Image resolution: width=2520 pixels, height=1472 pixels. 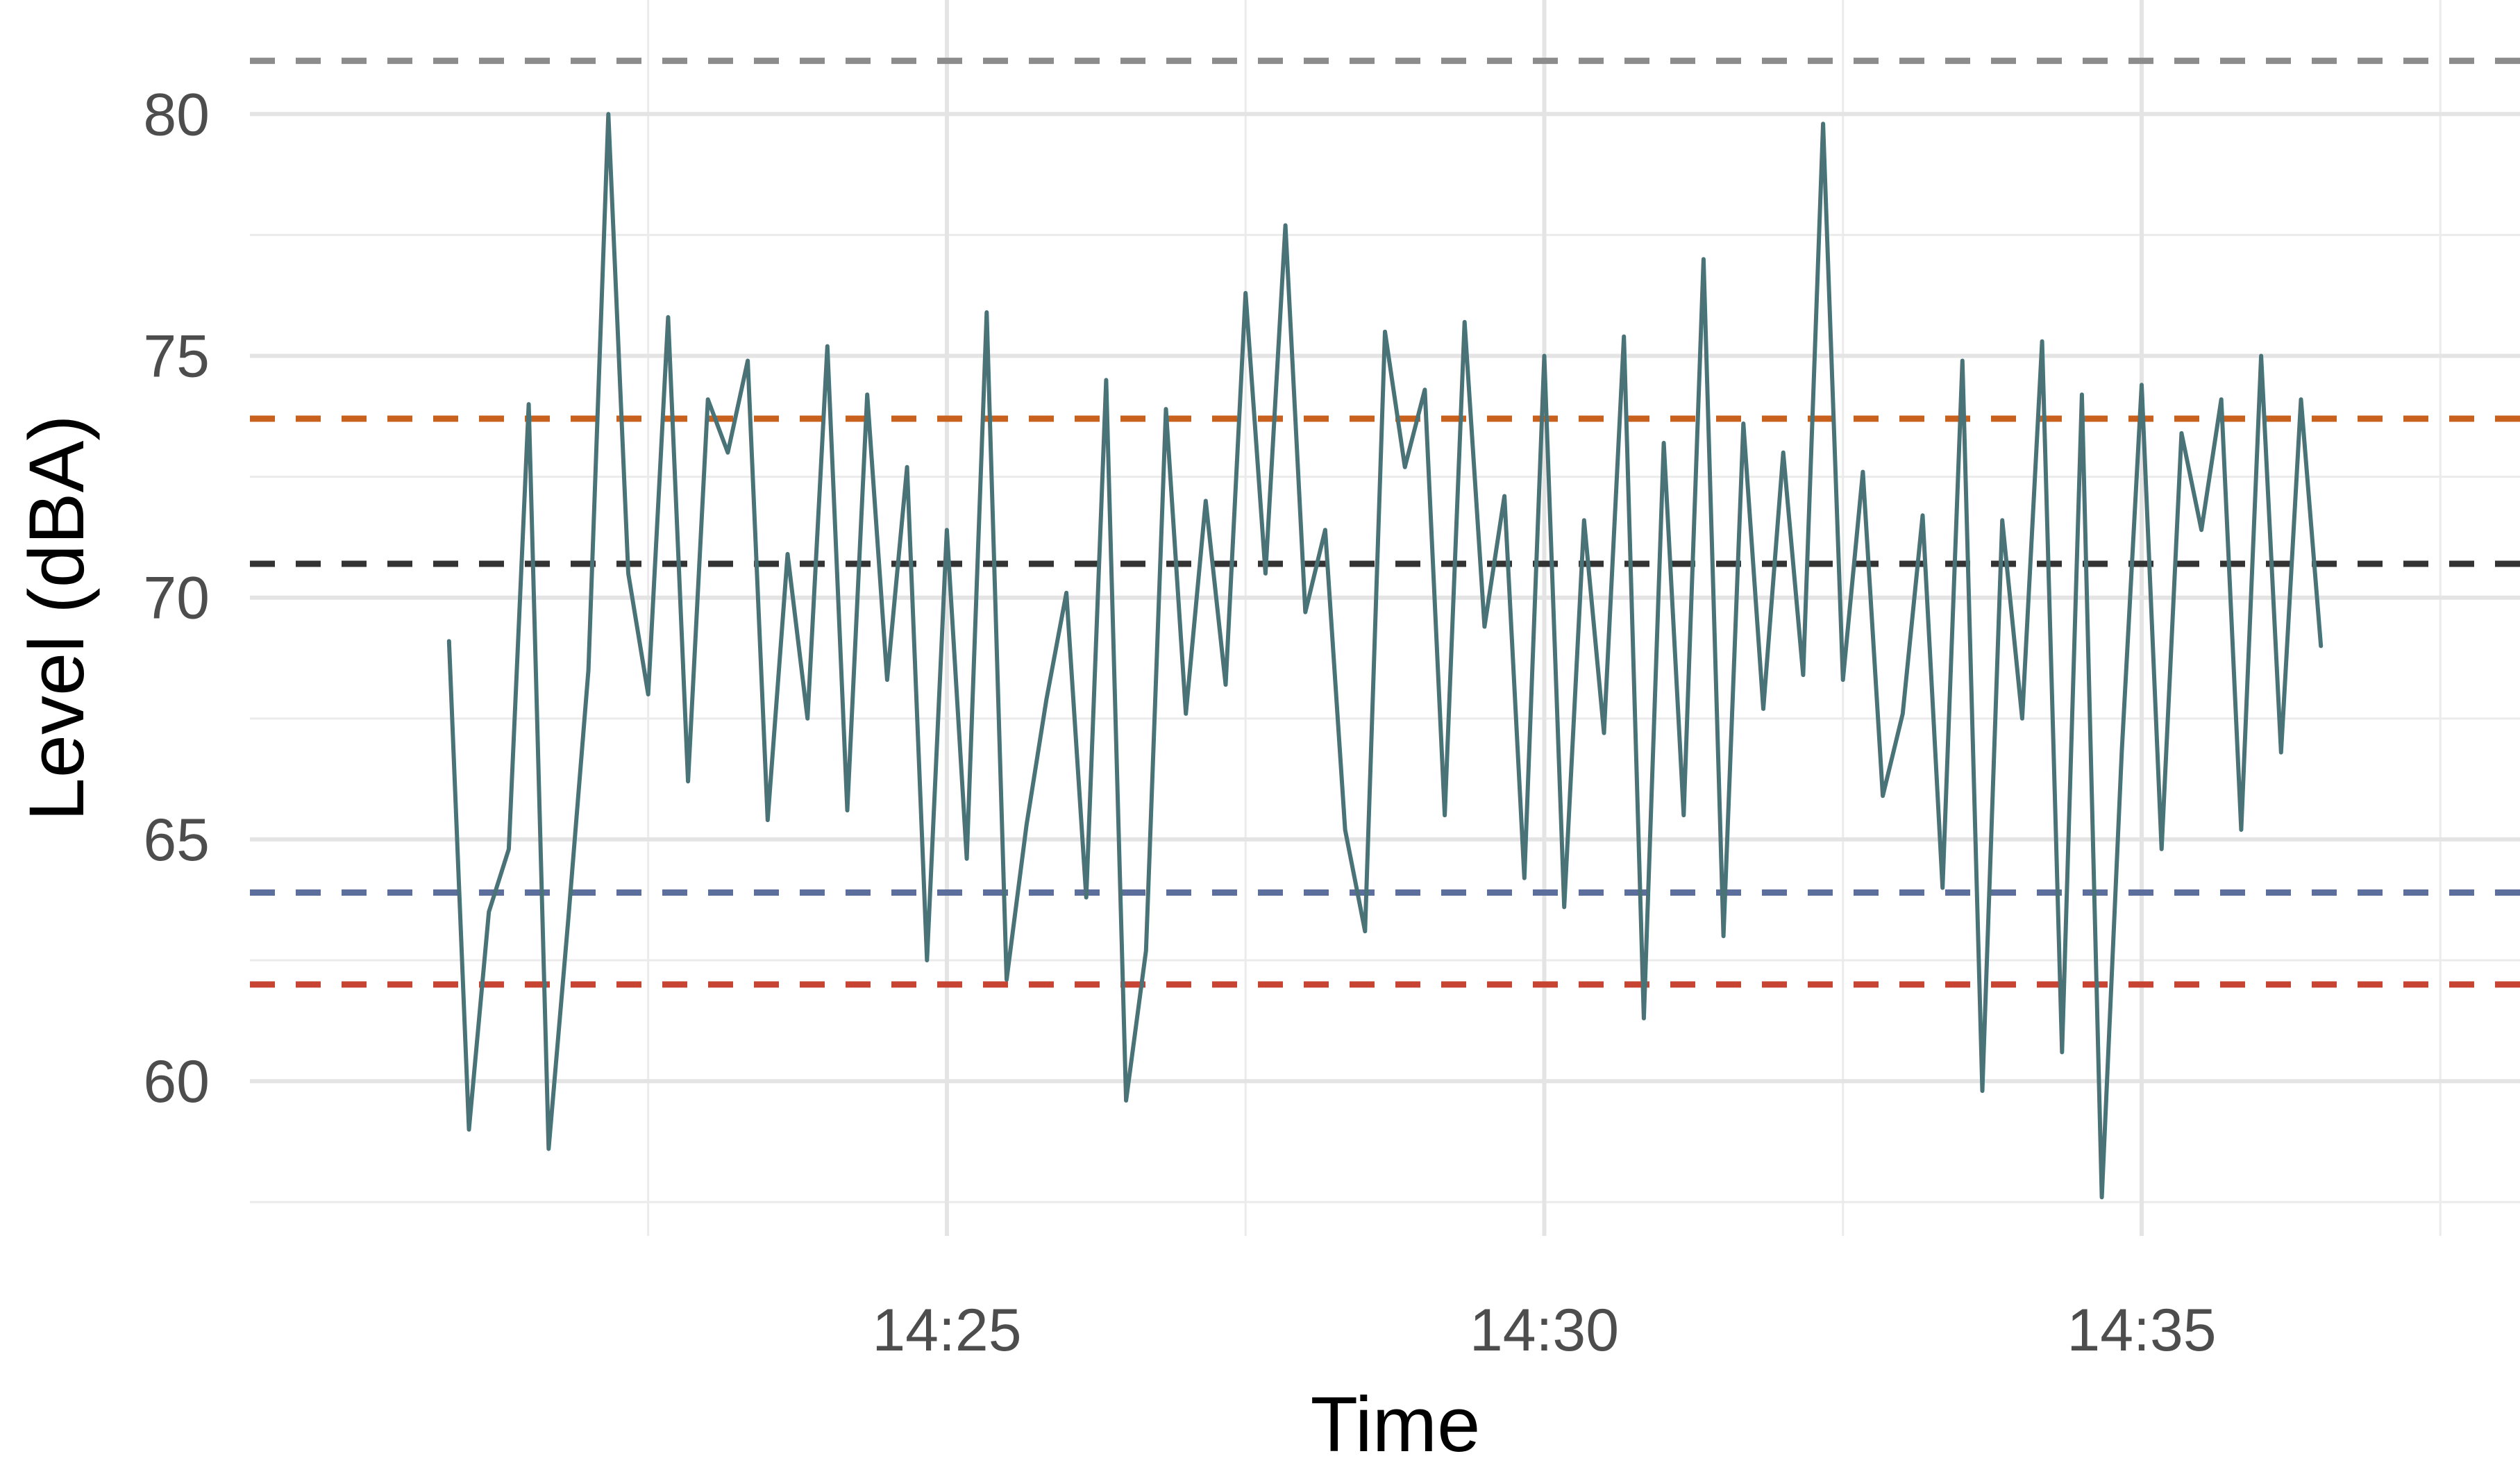 I want to click on y-tick-label: 70, so click(x=176, y=598).